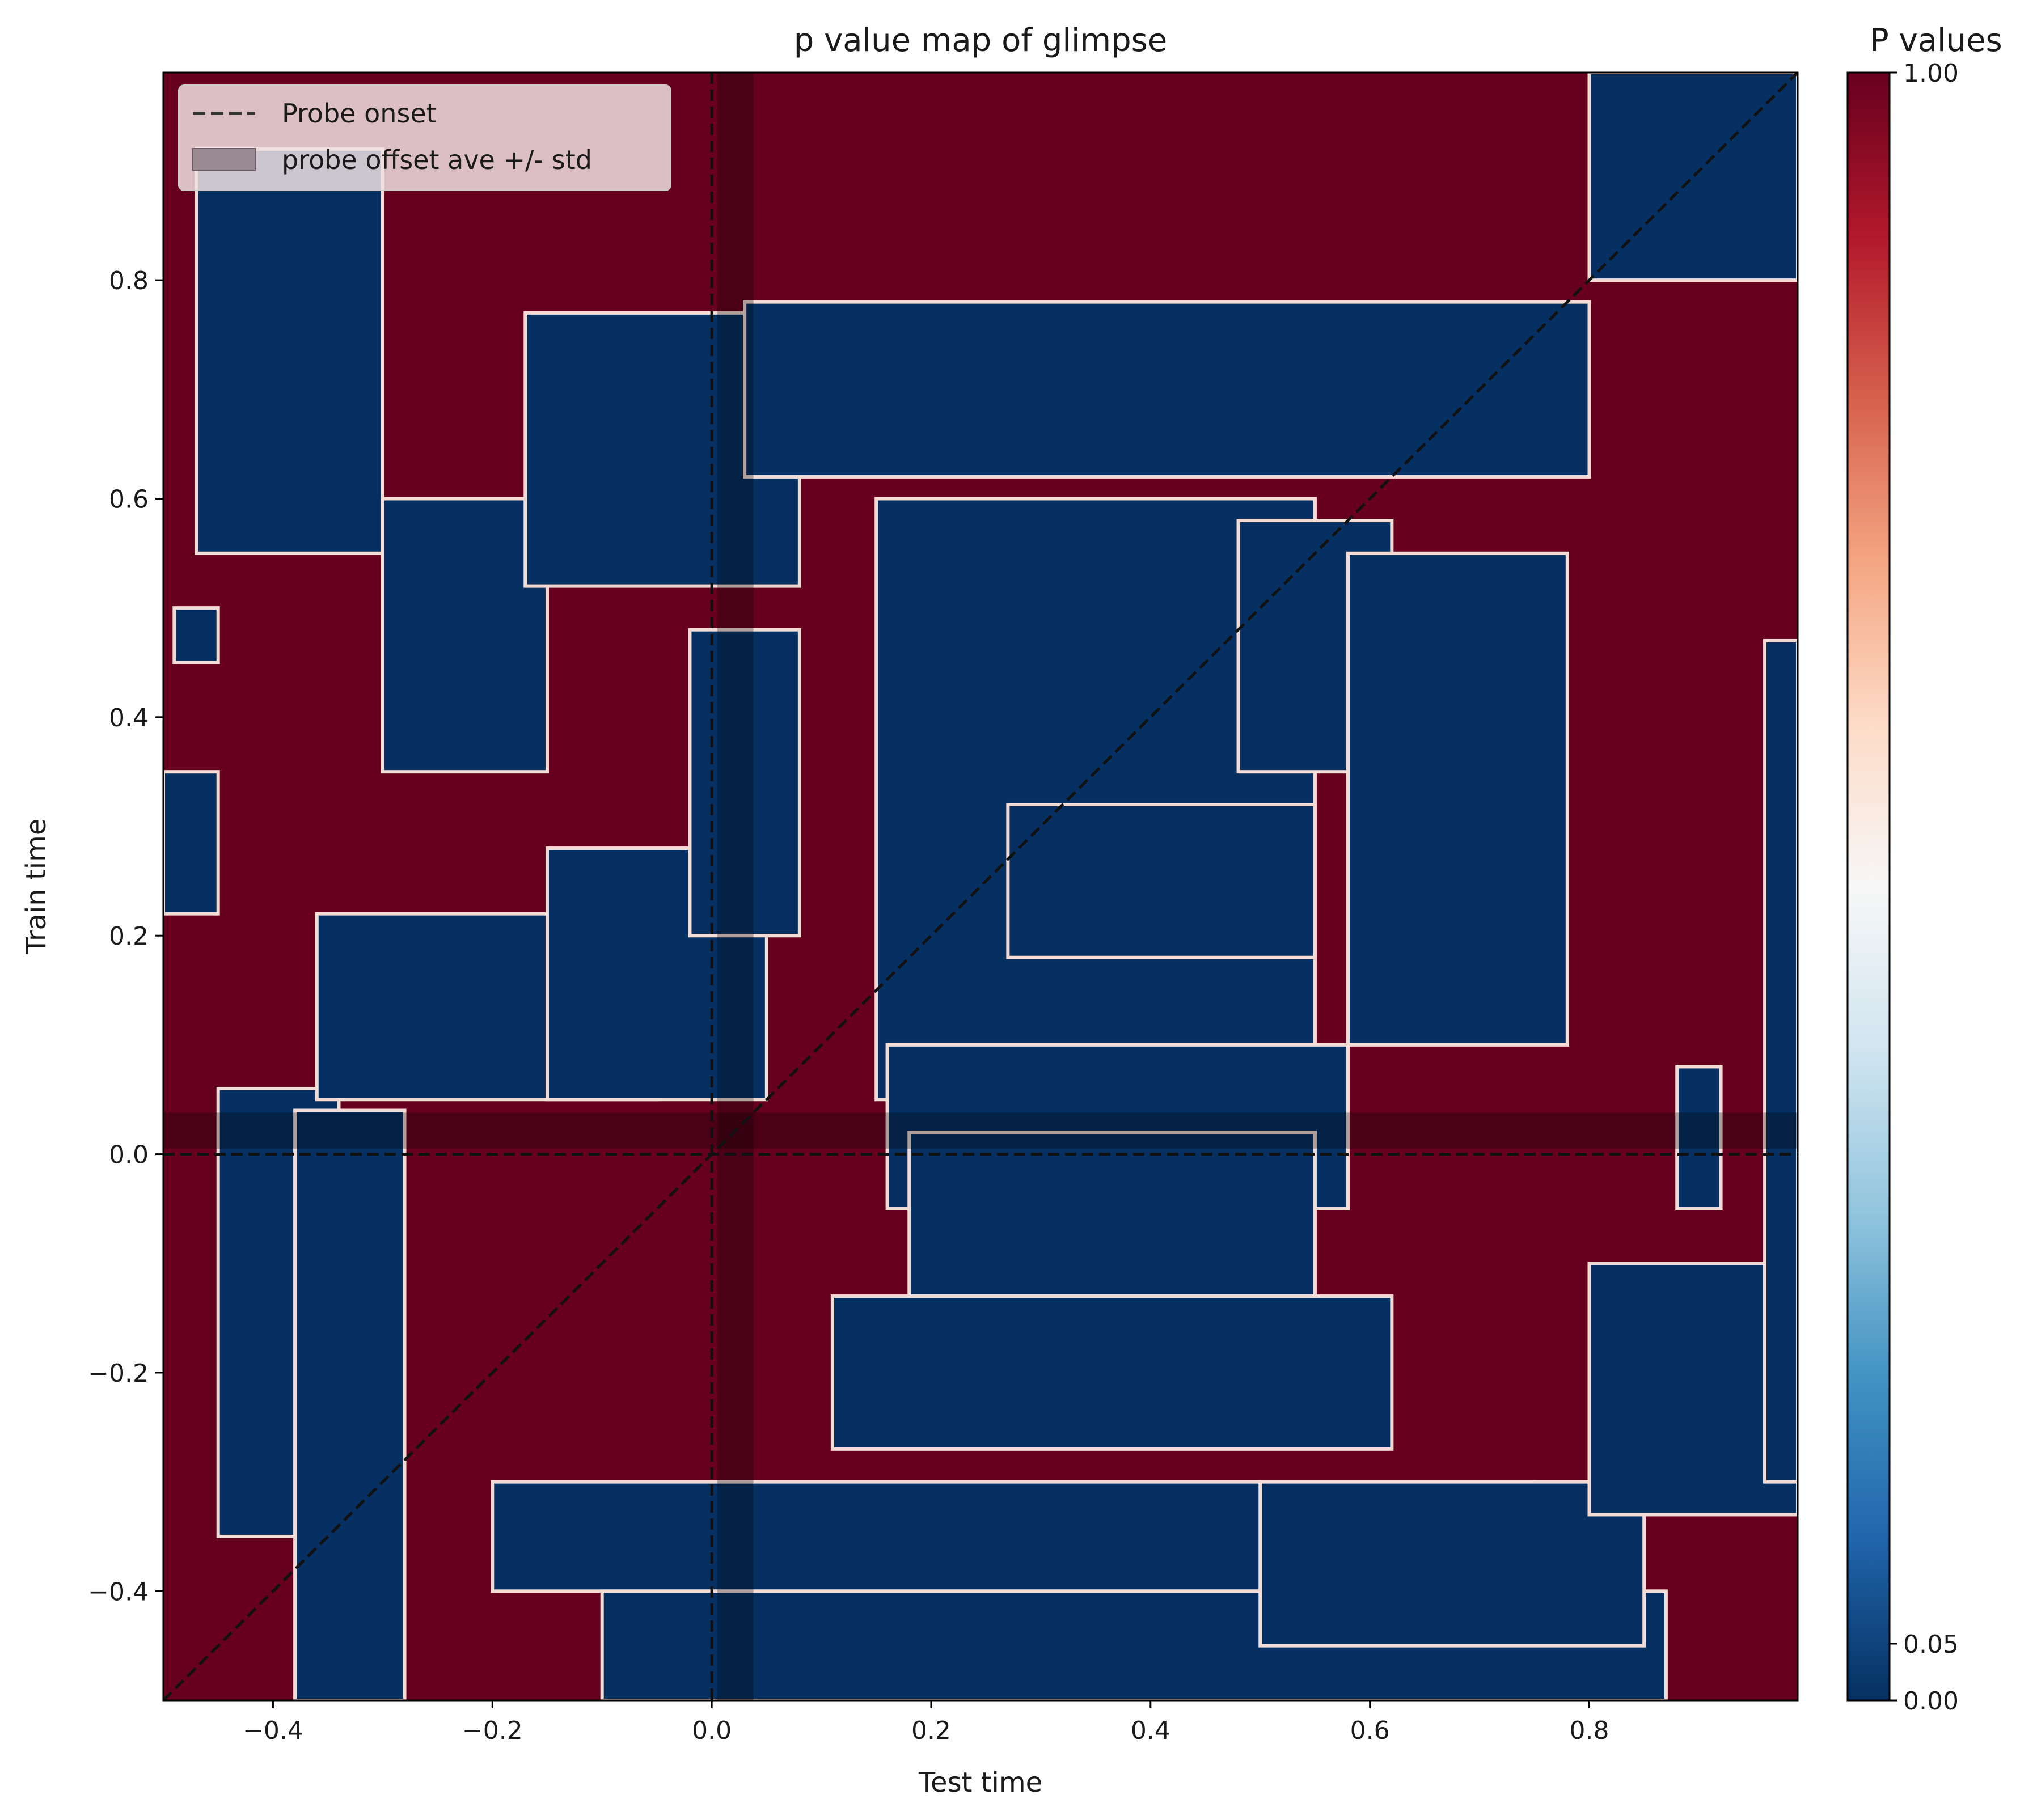 The height and width of the screenshot is (1820, 2037). What do you see at coordinates (129, 936) in the screenshot?
I see `y-tick-label: 0.2` at bounding box center [129, 936].